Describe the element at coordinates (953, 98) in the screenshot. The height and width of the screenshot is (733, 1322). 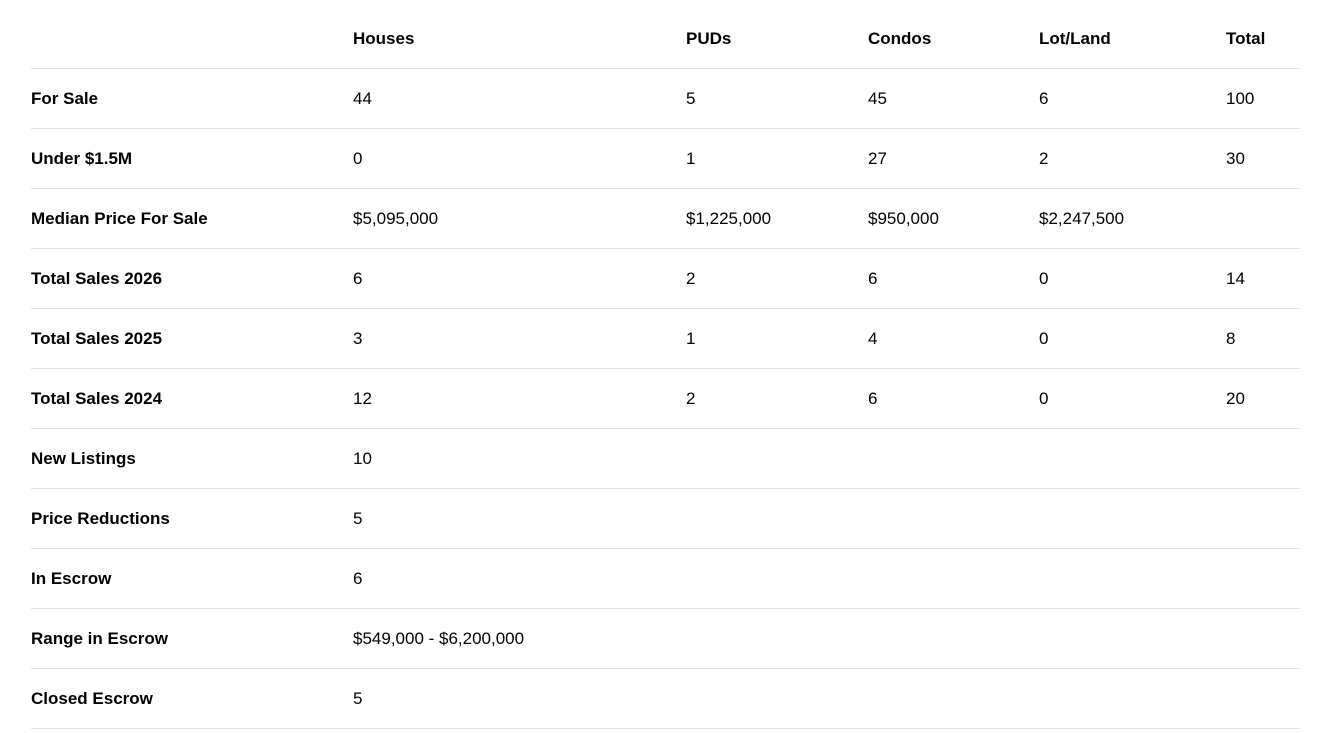
I see `cell-condos: 45` at that location.